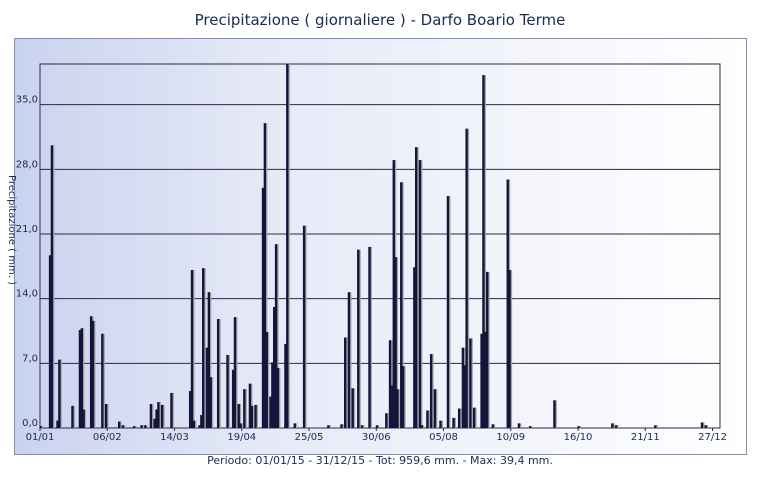 The image size is (760, 480). Describe the element at coordinates (27, 294) in the screenshot. I see `y-tick-label: 14,0` at that location.